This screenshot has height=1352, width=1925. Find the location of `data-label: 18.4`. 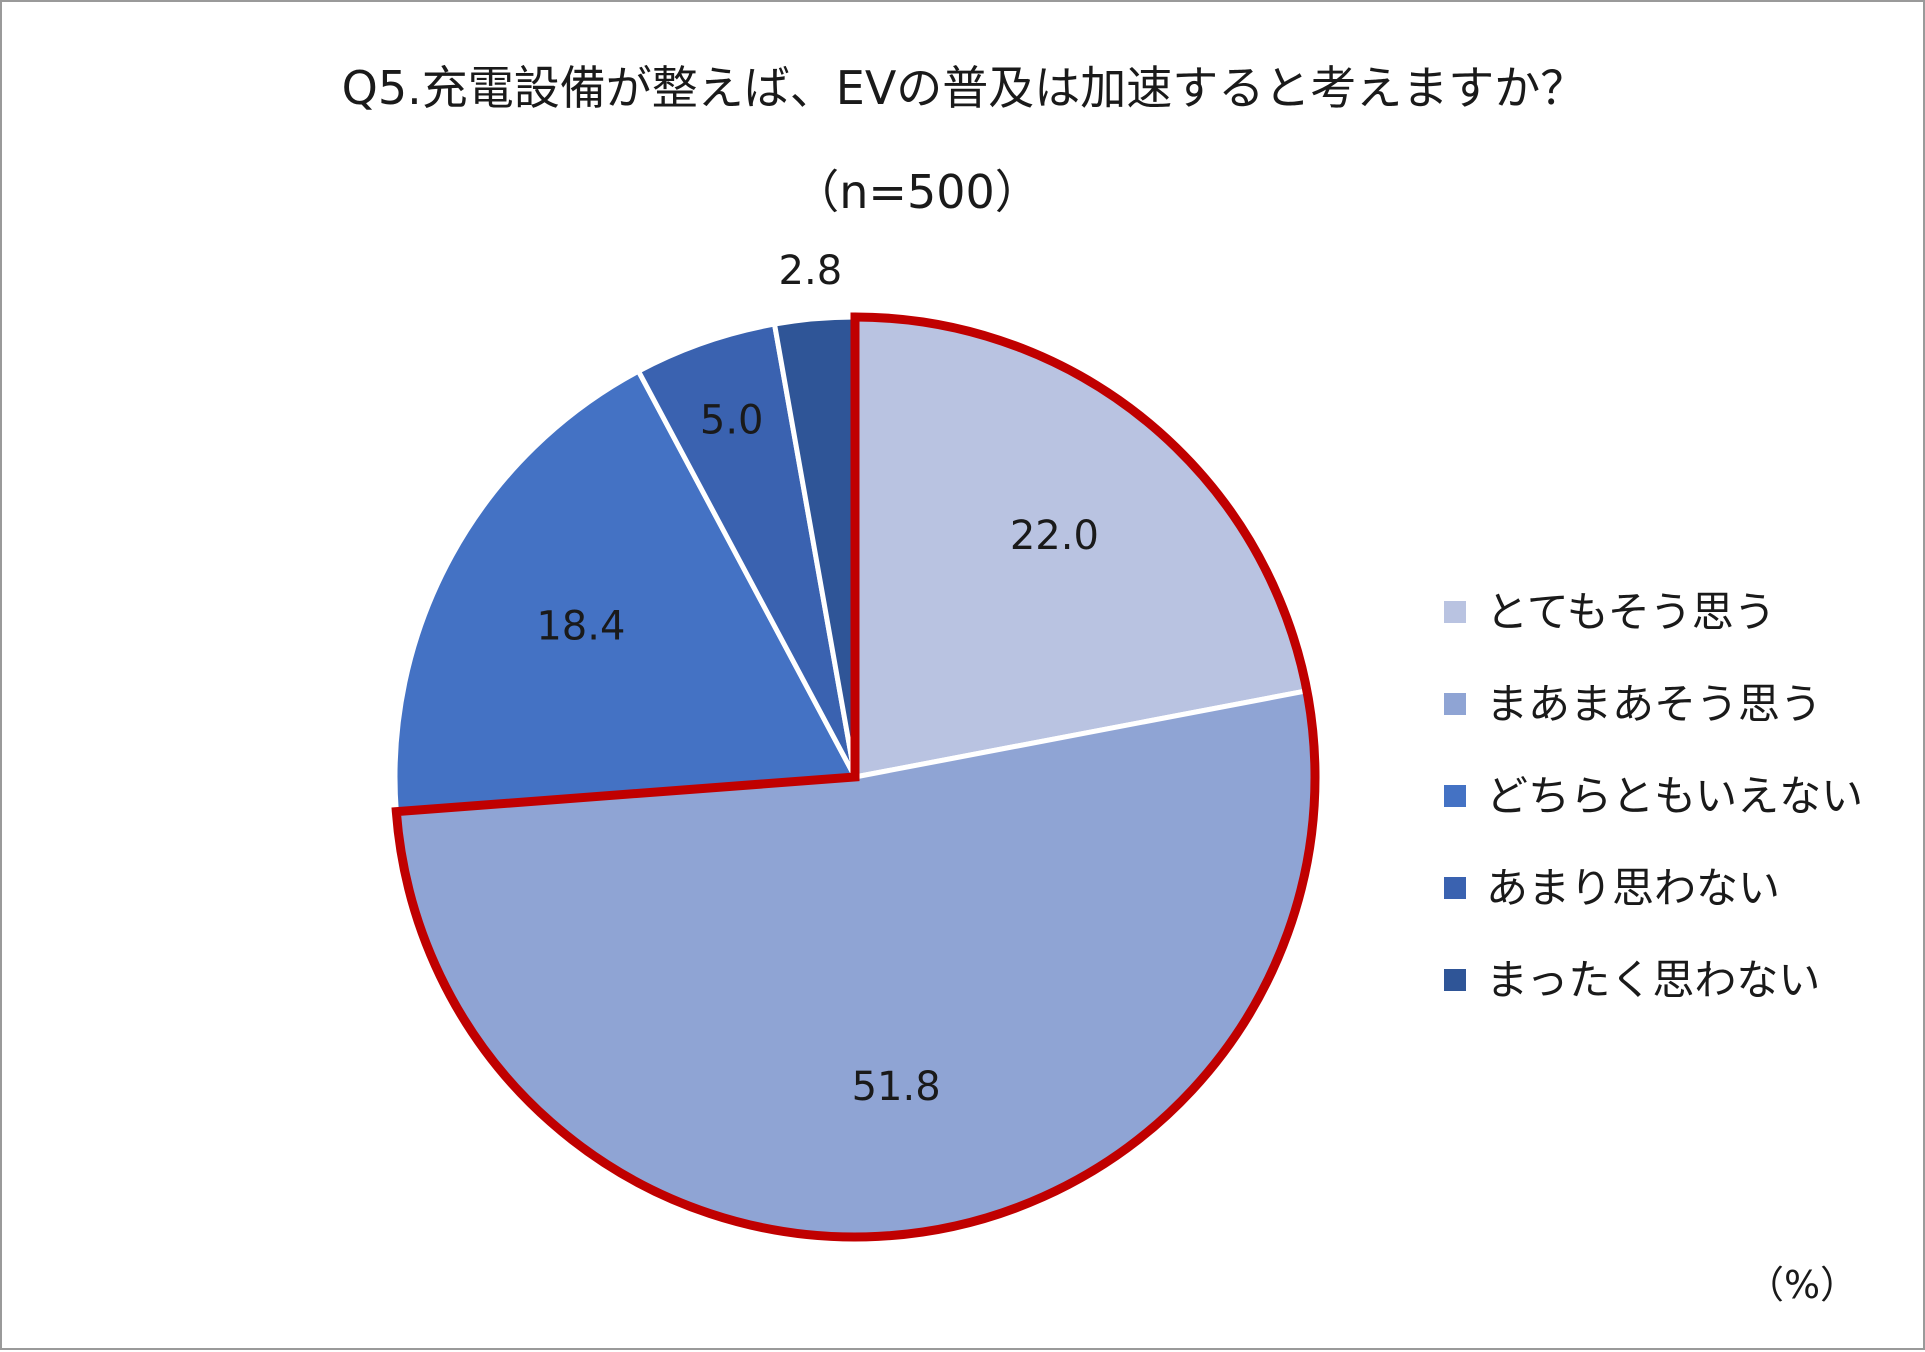

data-label: 18.4 is located at coordinates (580, 626).